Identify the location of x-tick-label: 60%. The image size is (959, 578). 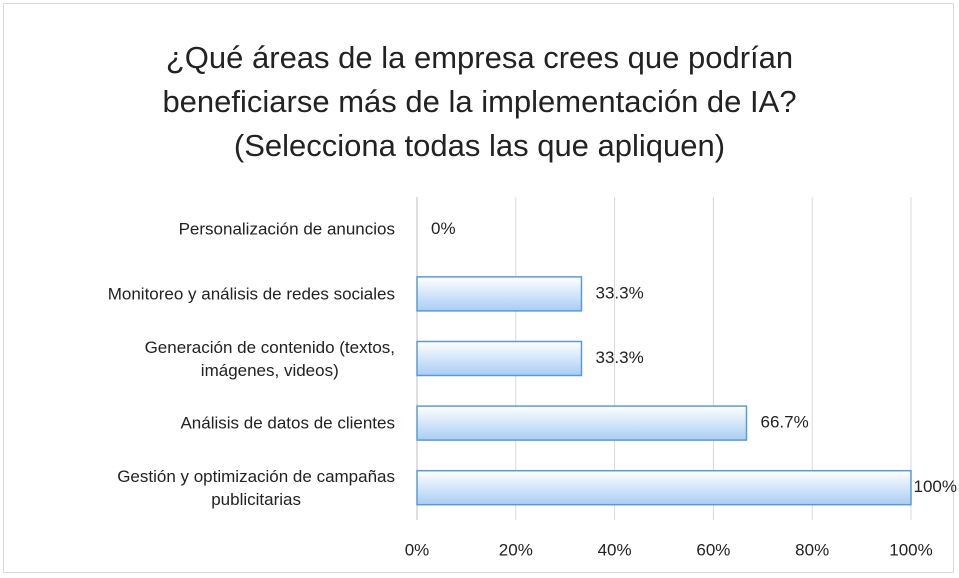
(713, 549).